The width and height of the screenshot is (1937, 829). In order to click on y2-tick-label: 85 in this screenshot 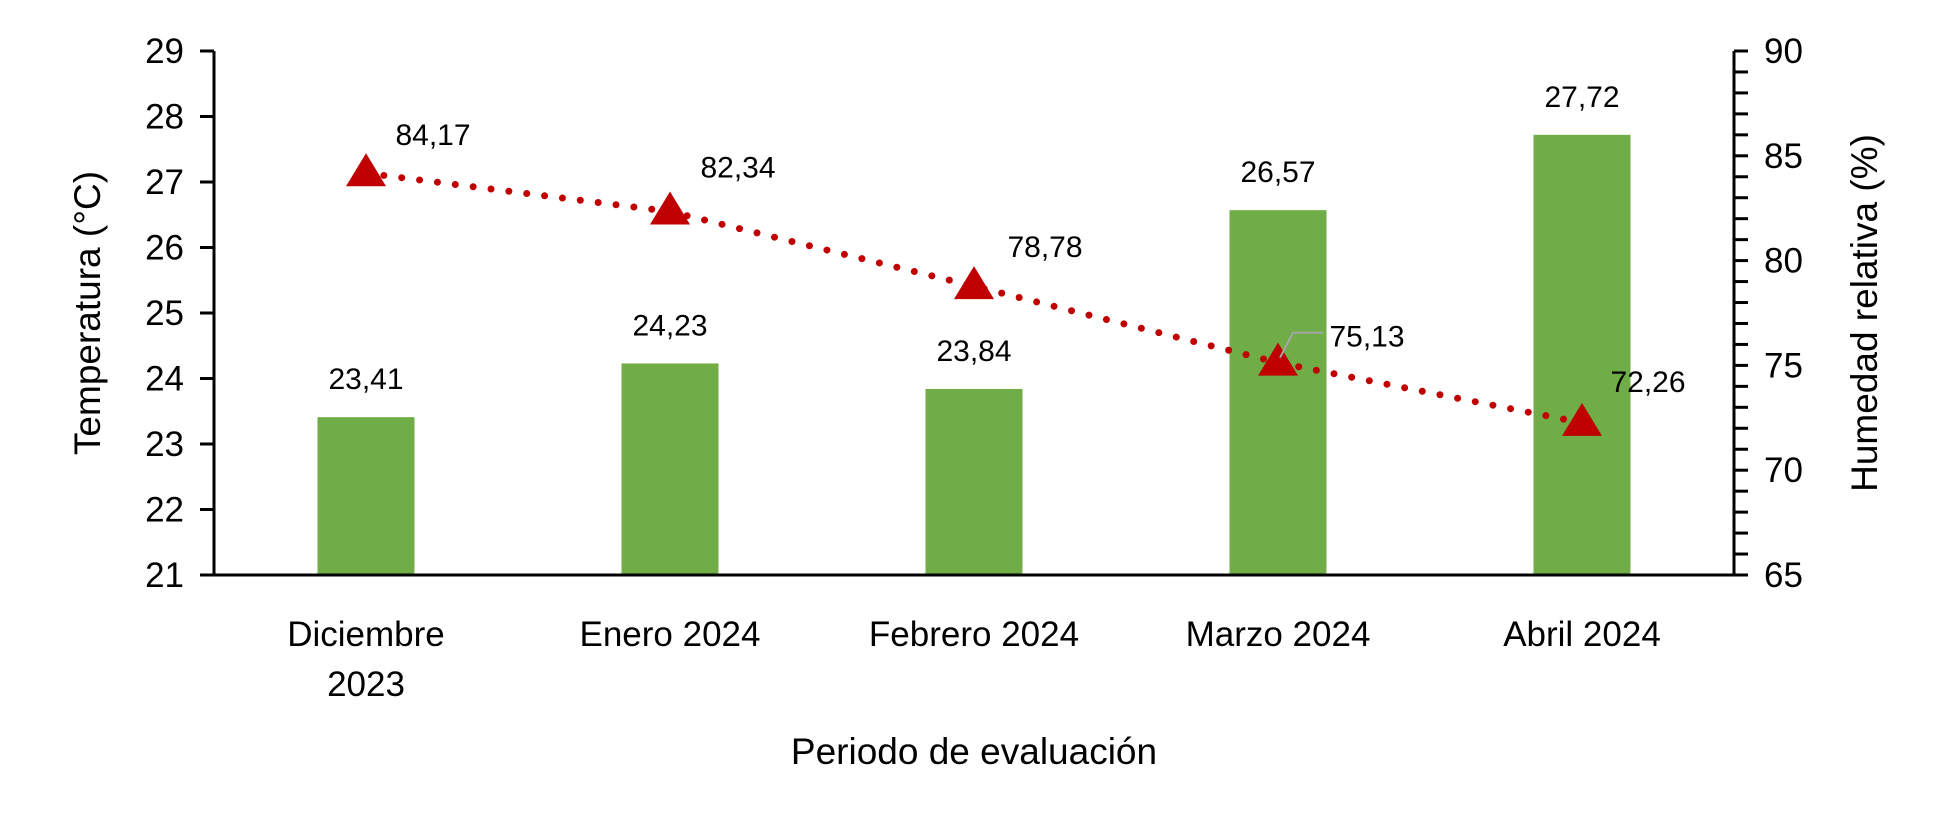, I will do `click(1783, 156)`.